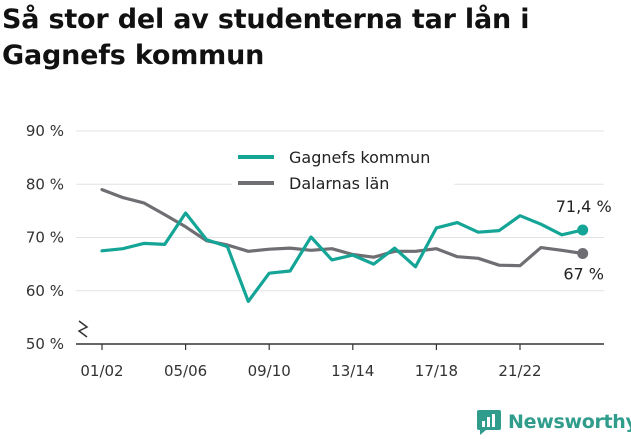  What do you see at coordinates (45, 344) in the screenshot?
I see `y-tick-label: 50 %` at bounding box center [45, 344].